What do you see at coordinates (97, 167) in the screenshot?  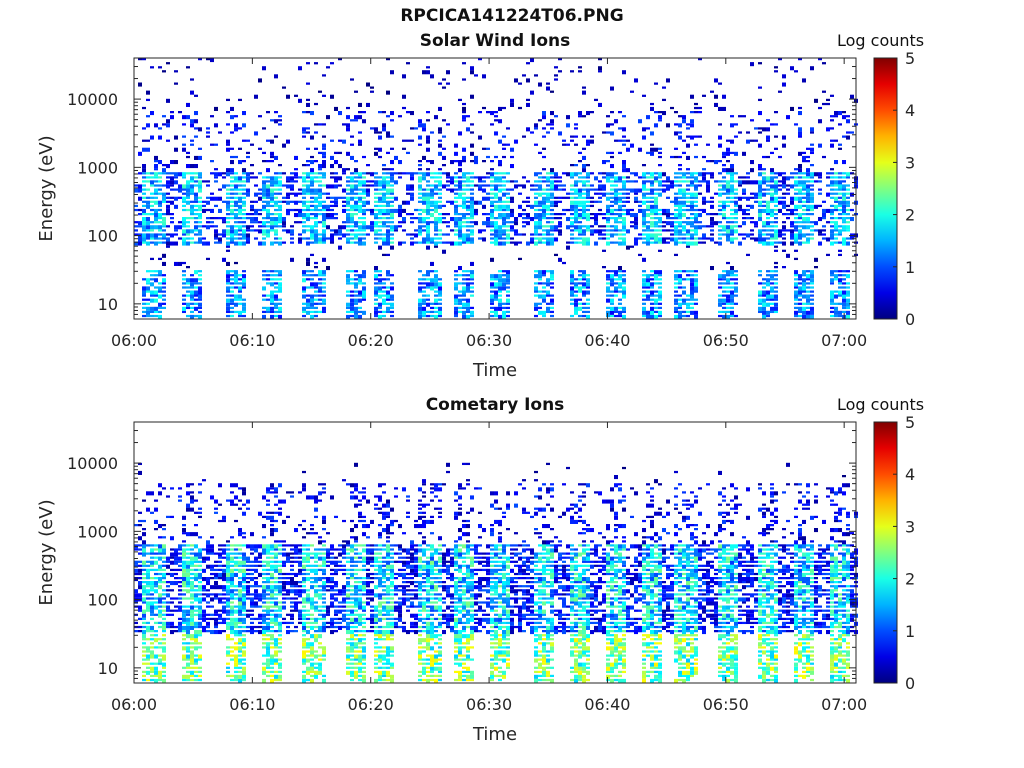 I see `y-tick-label: 1000` at bounding box center [97, 167].